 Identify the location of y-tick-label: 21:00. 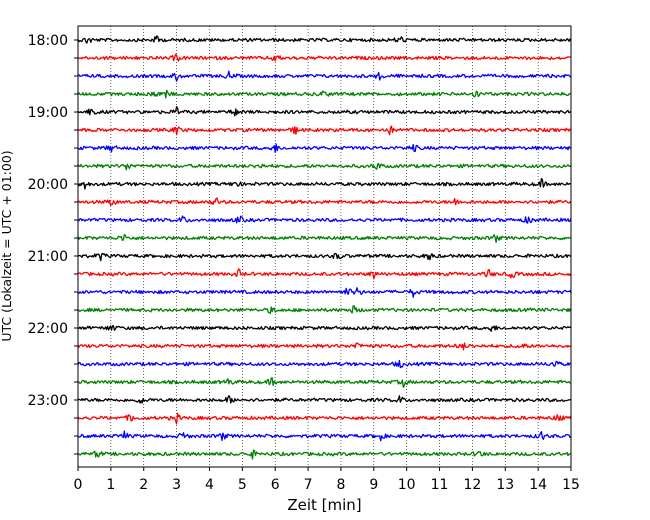
(48, 257).